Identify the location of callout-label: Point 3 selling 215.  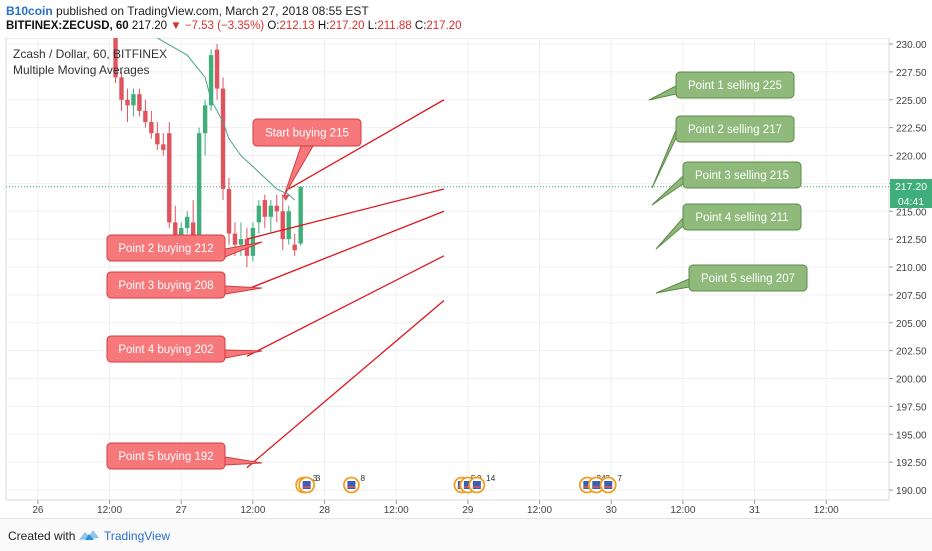
(742, 176).